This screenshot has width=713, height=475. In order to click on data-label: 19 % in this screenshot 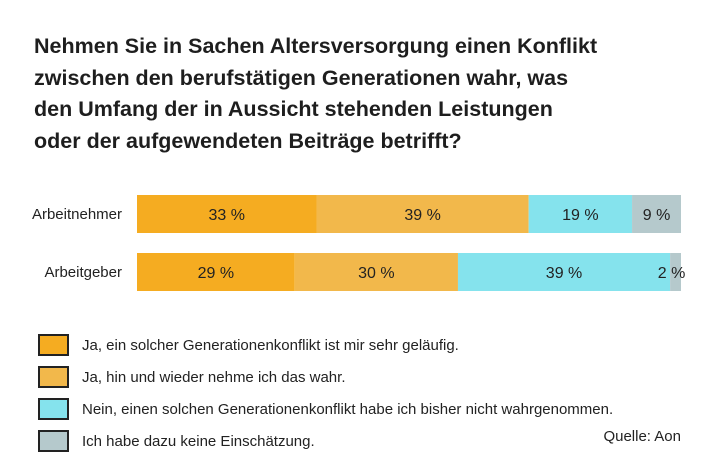, I will do `click(580, 215)`.